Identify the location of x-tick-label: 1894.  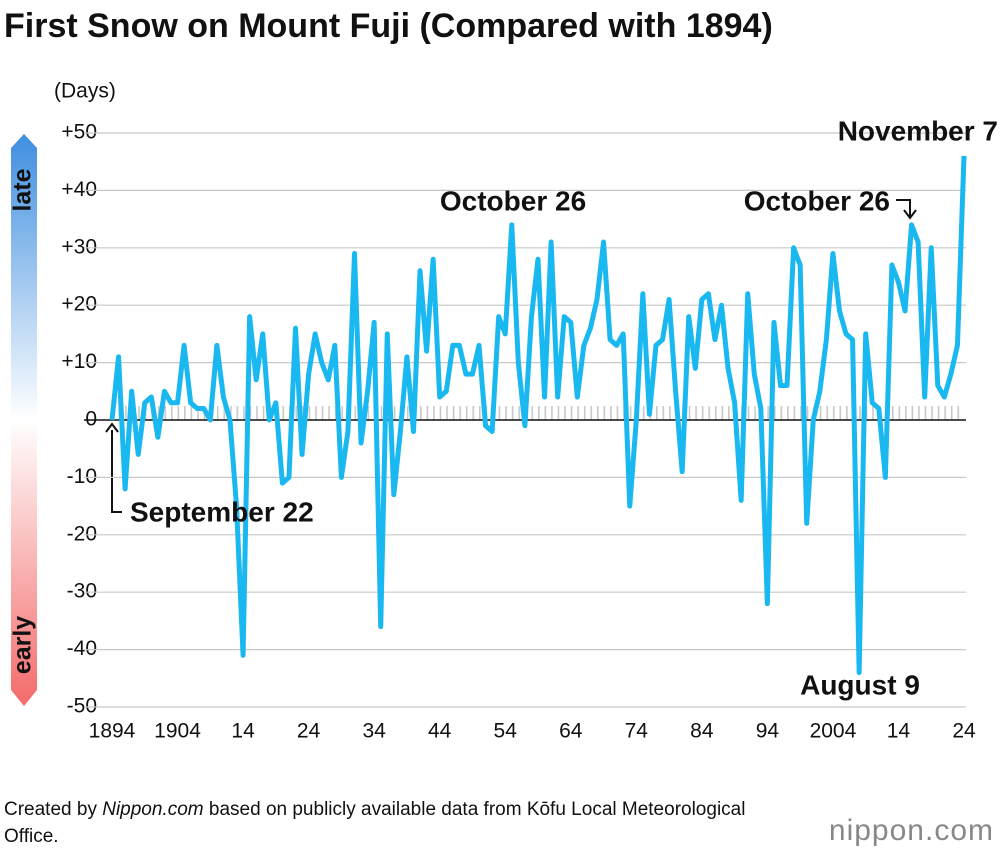
(112, 731).